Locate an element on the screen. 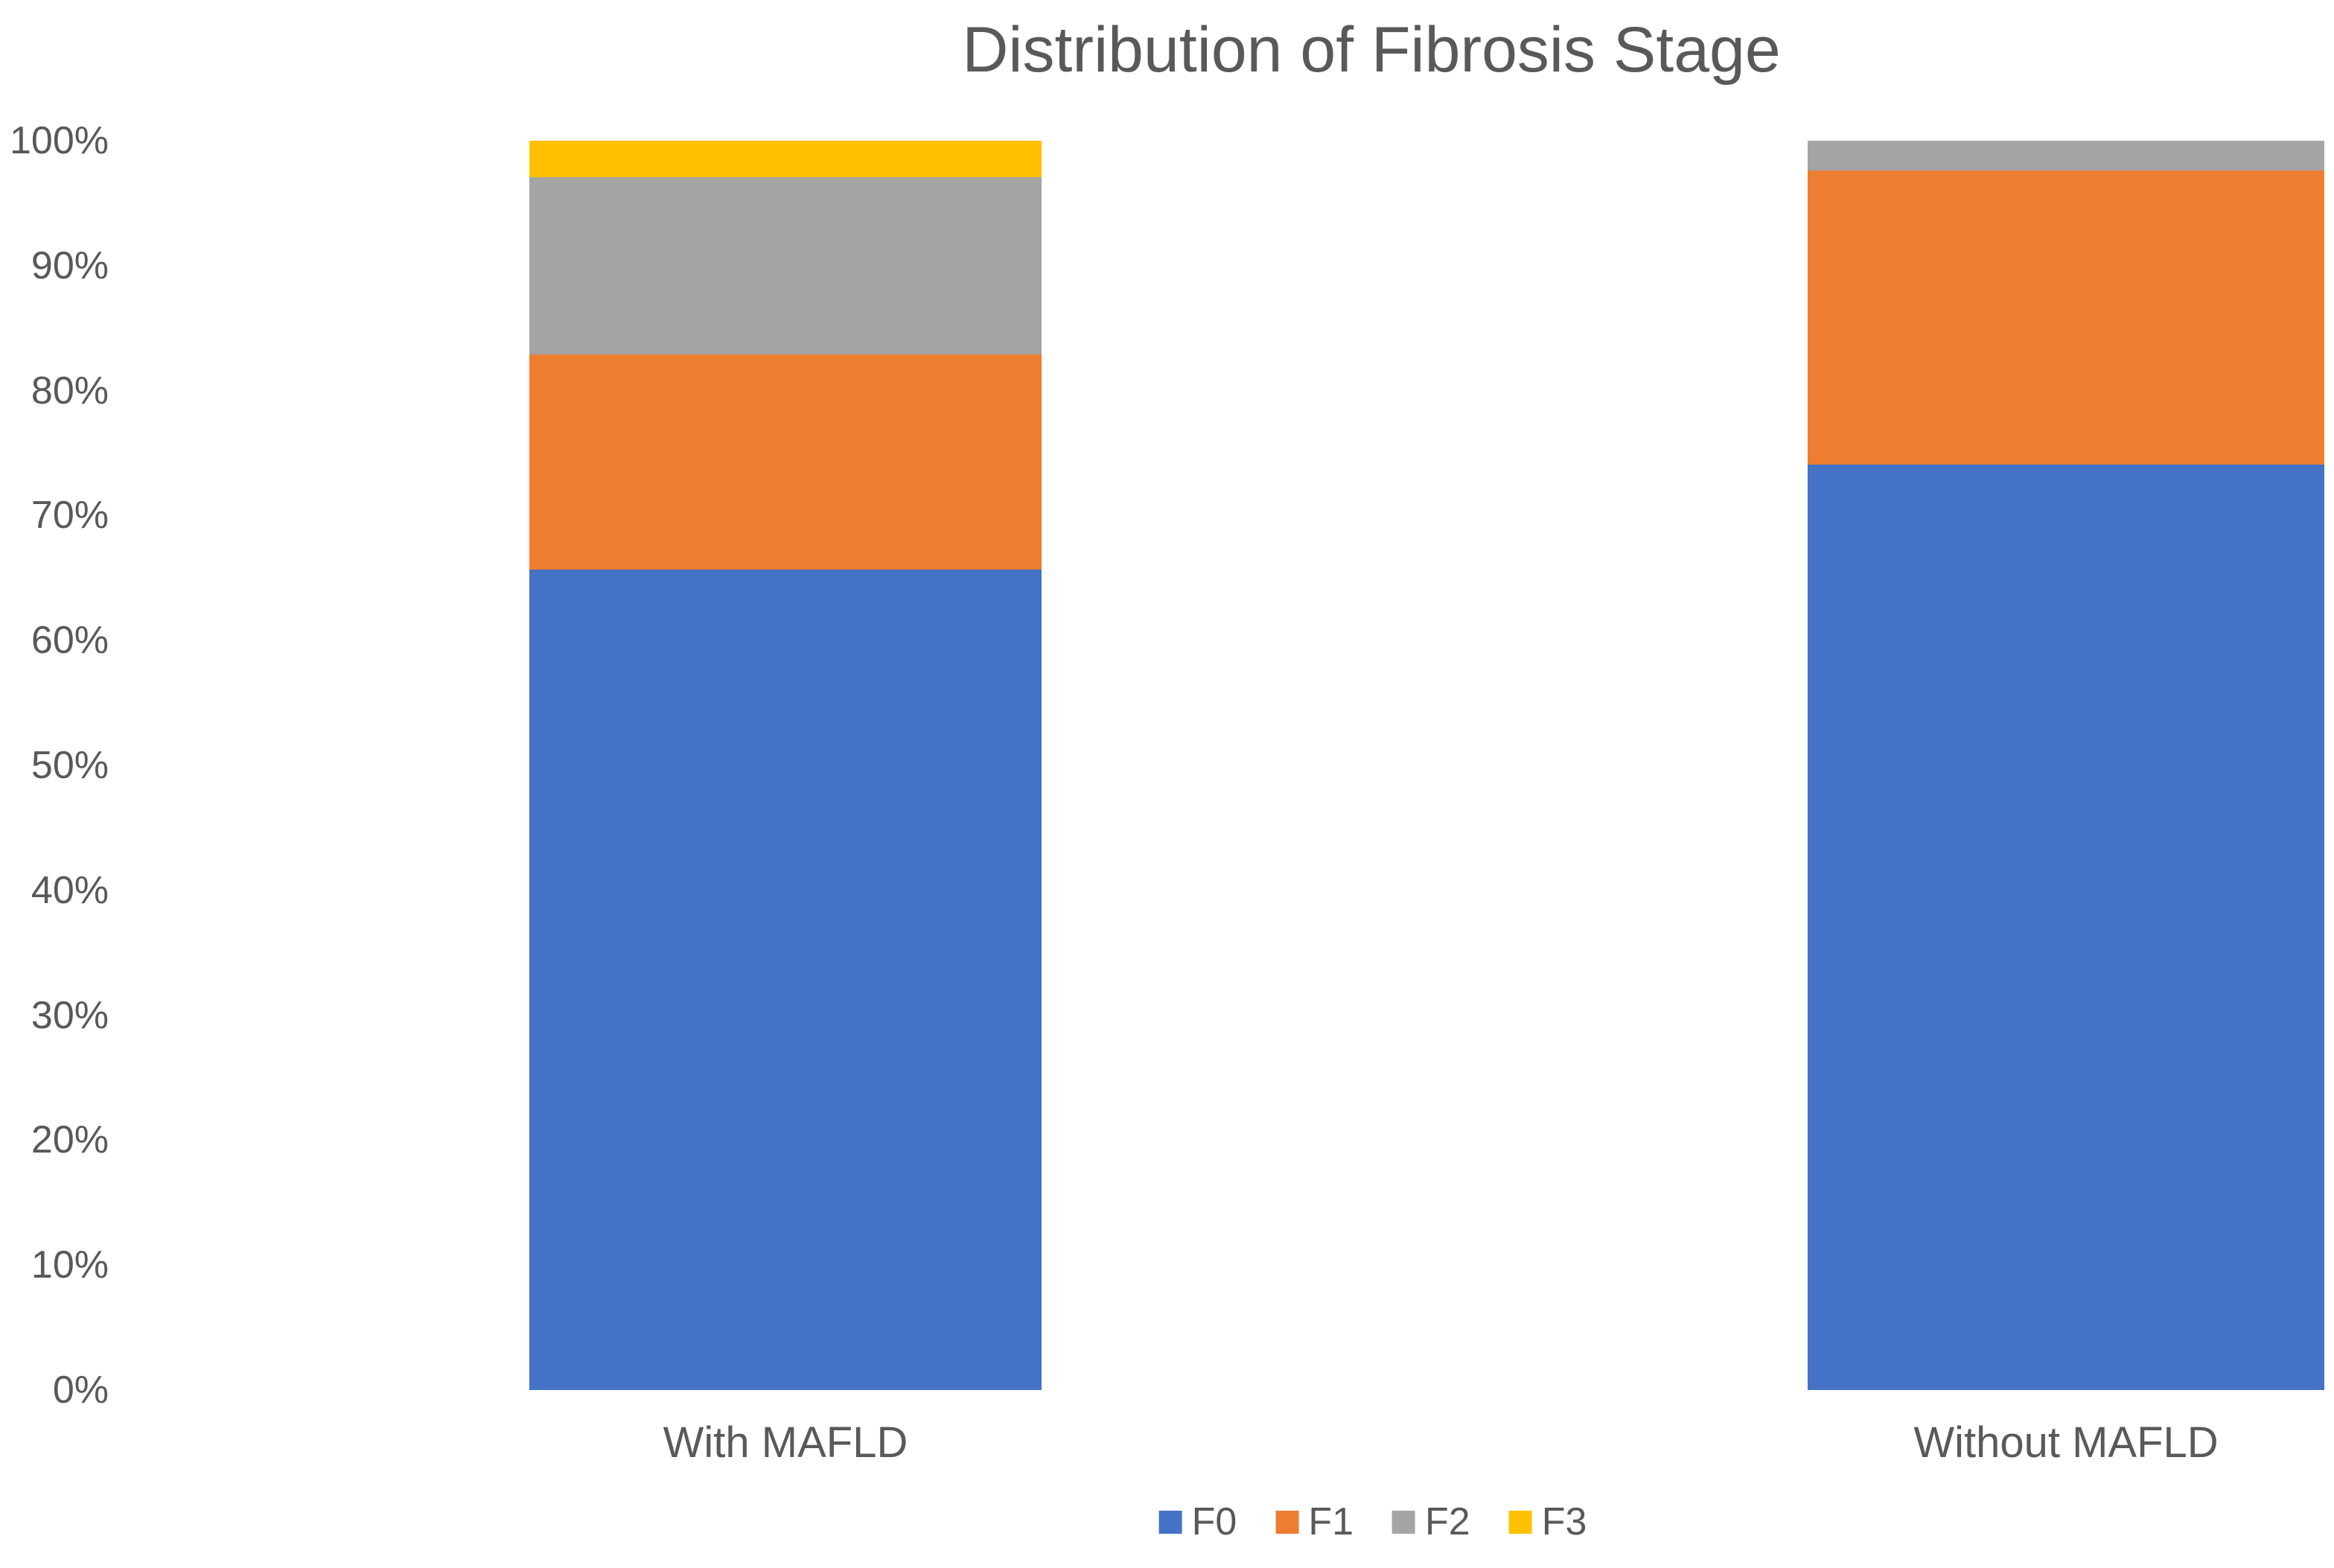 This screenshot has width=2334, height=1568. x-axis: With MAFLD Without MAFLD is located at coordinates (1167, 1444).